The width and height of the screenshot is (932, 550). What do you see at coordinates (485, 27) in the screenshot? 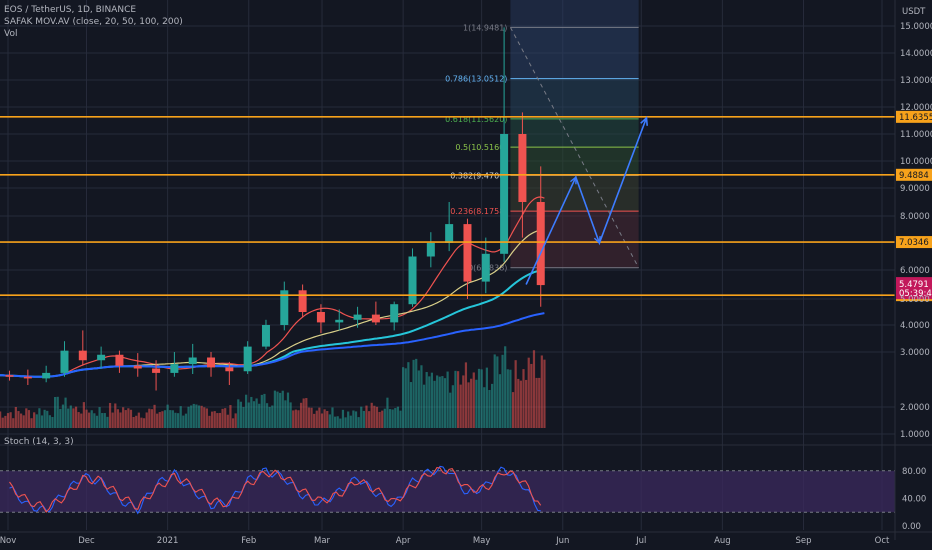
I see `fib-label-0: 1(14.9481)` at bounding box center [485, 27].